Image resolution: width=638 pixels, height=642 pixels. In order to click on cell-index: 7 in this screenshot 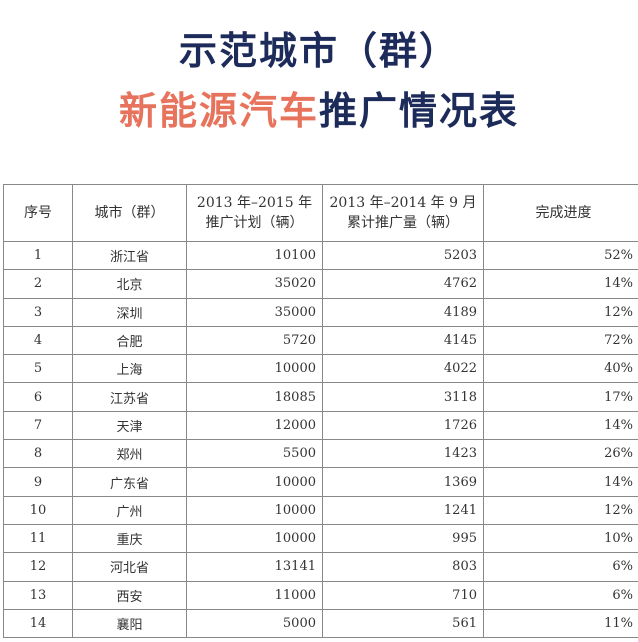, I will do `click(38, 425)`.